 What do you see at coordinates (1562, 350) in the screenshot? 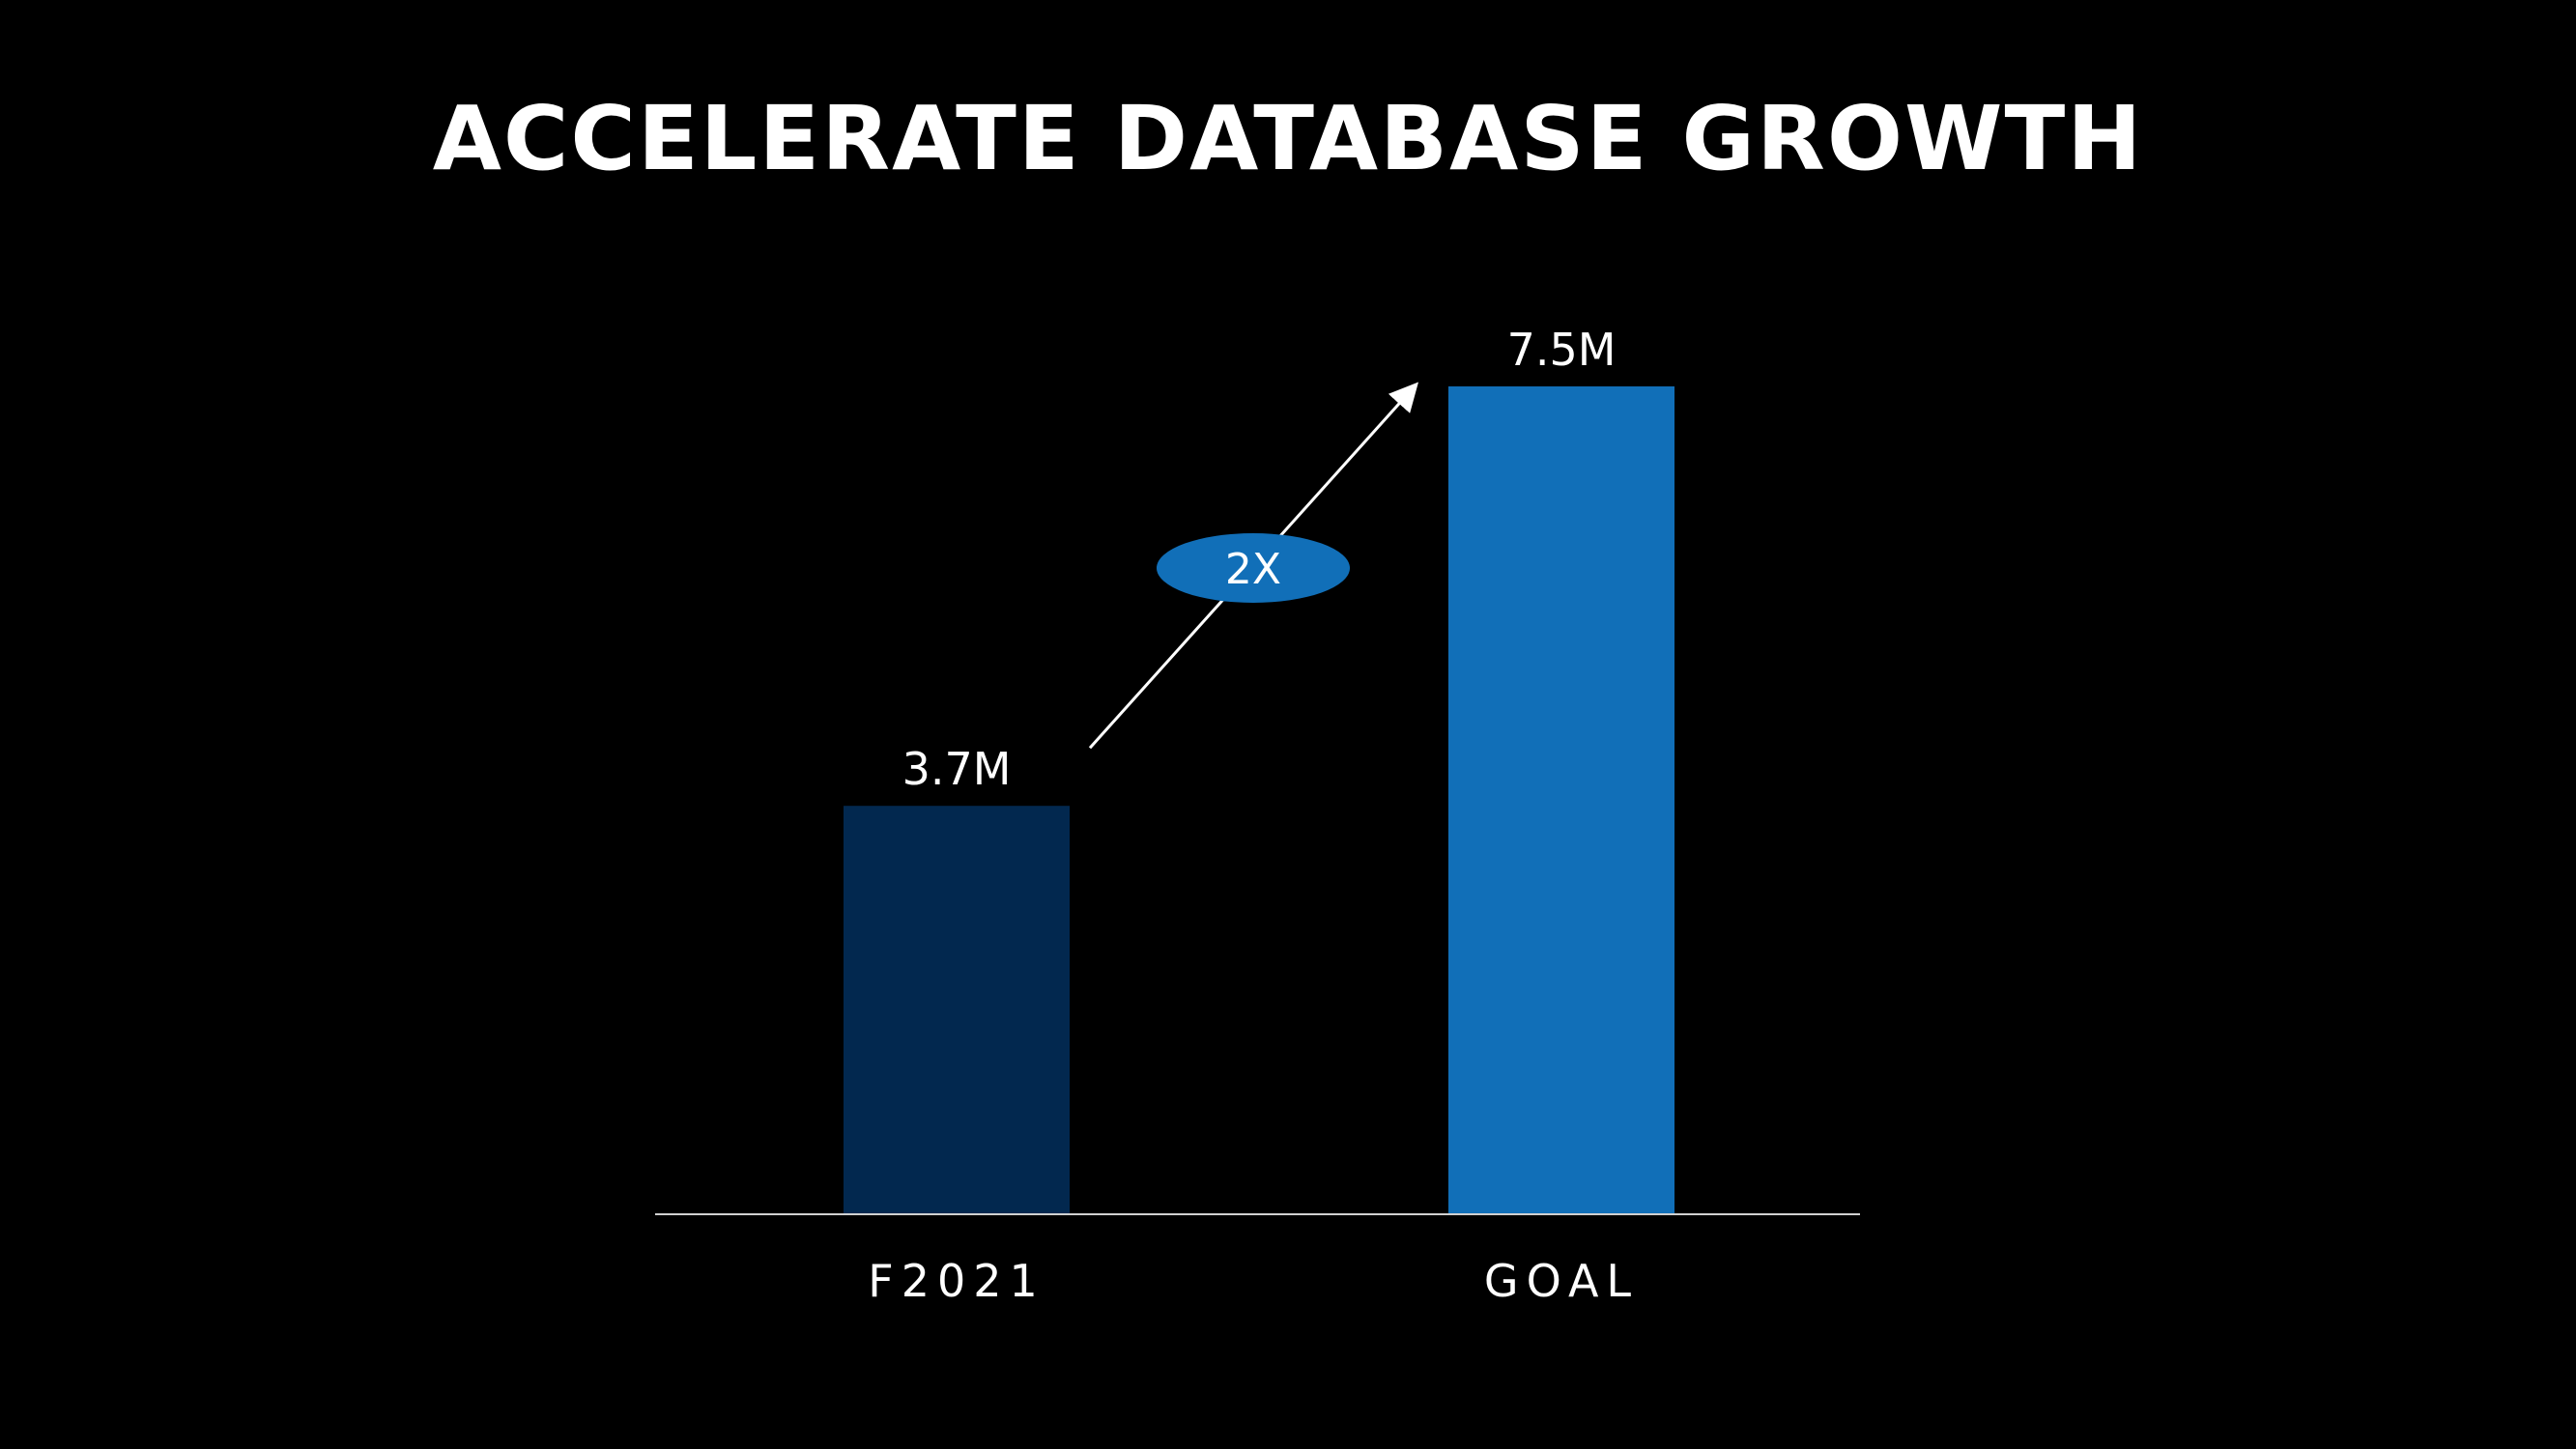
I see `data-label-goal: 7.5M` at bounding box center [1562, 350].